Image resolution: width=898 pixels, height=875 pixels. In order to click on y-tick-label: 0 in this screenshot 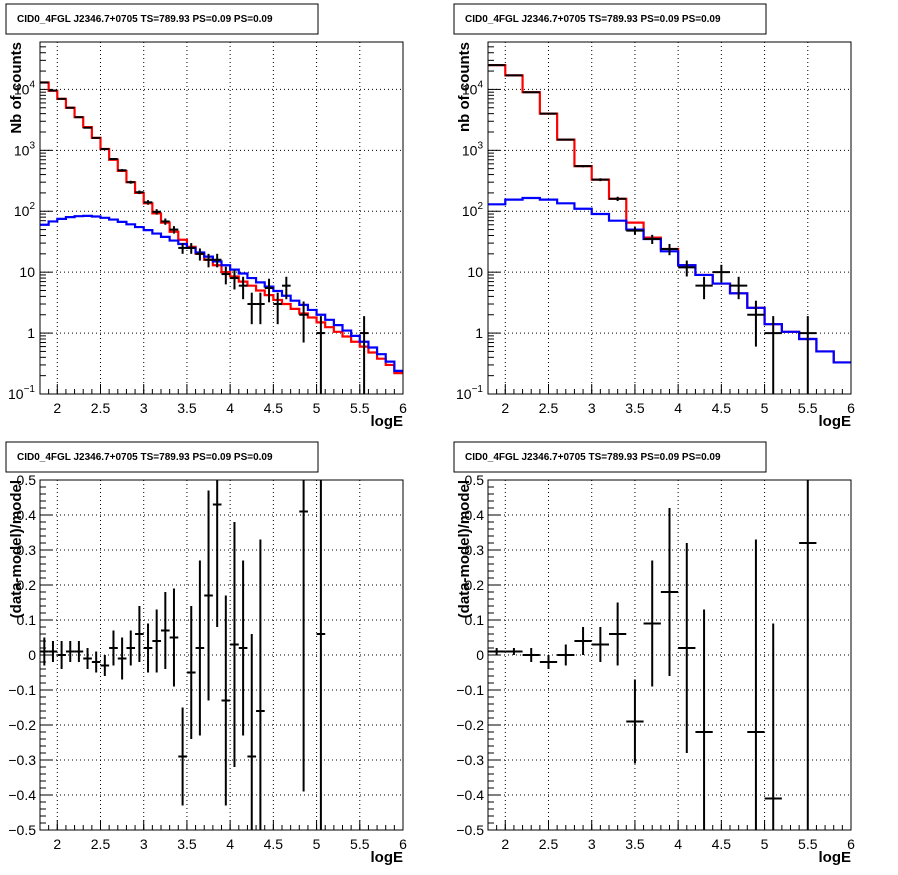, I will do `click(32, 655)`.